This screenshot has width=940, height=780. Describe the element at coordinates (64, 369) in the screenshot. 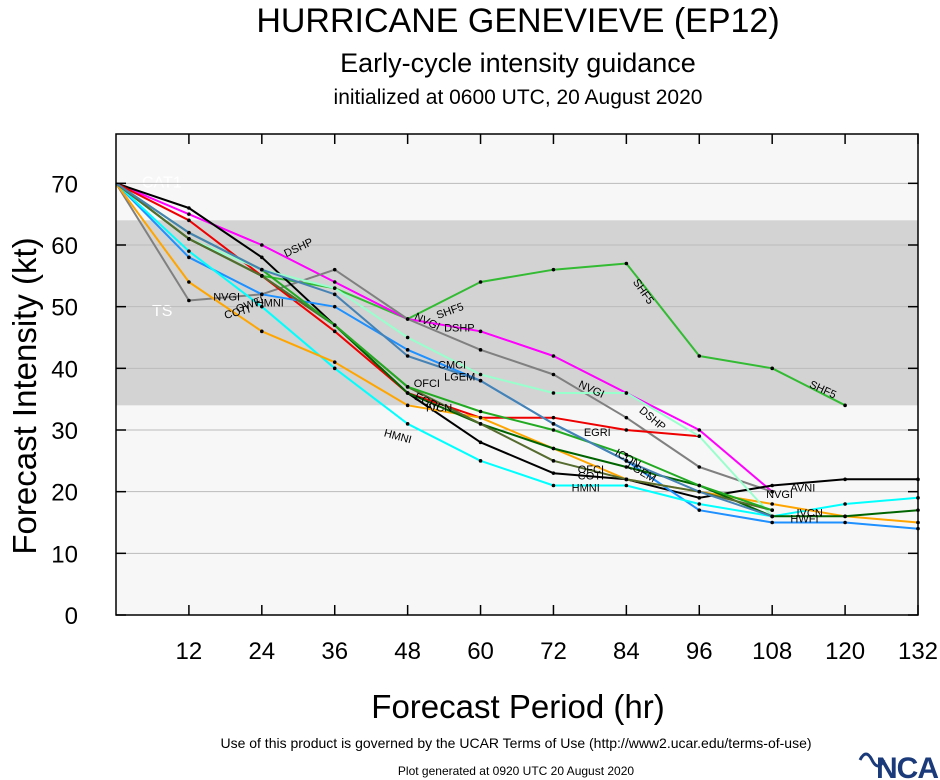

I see `y-tick-label: 40` at that location.